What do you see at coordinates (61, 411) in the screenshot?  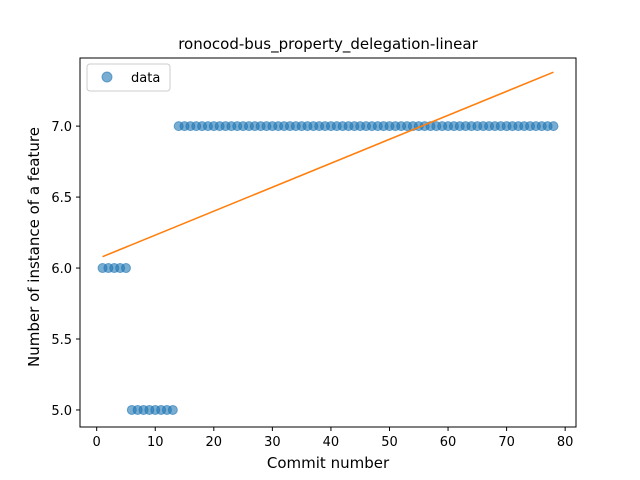 I see `y-tick-label: 5.0` at bounding box center [61, 411].